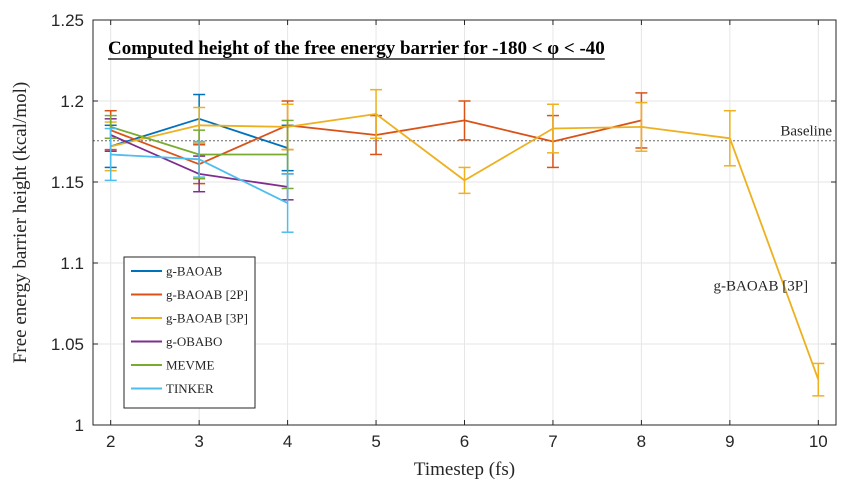 The image size is (852, 485). What do you see at coordinates (818, 441) in the screenshot?
I see `x-tick-label: 10` at bounding box center [818, 441].